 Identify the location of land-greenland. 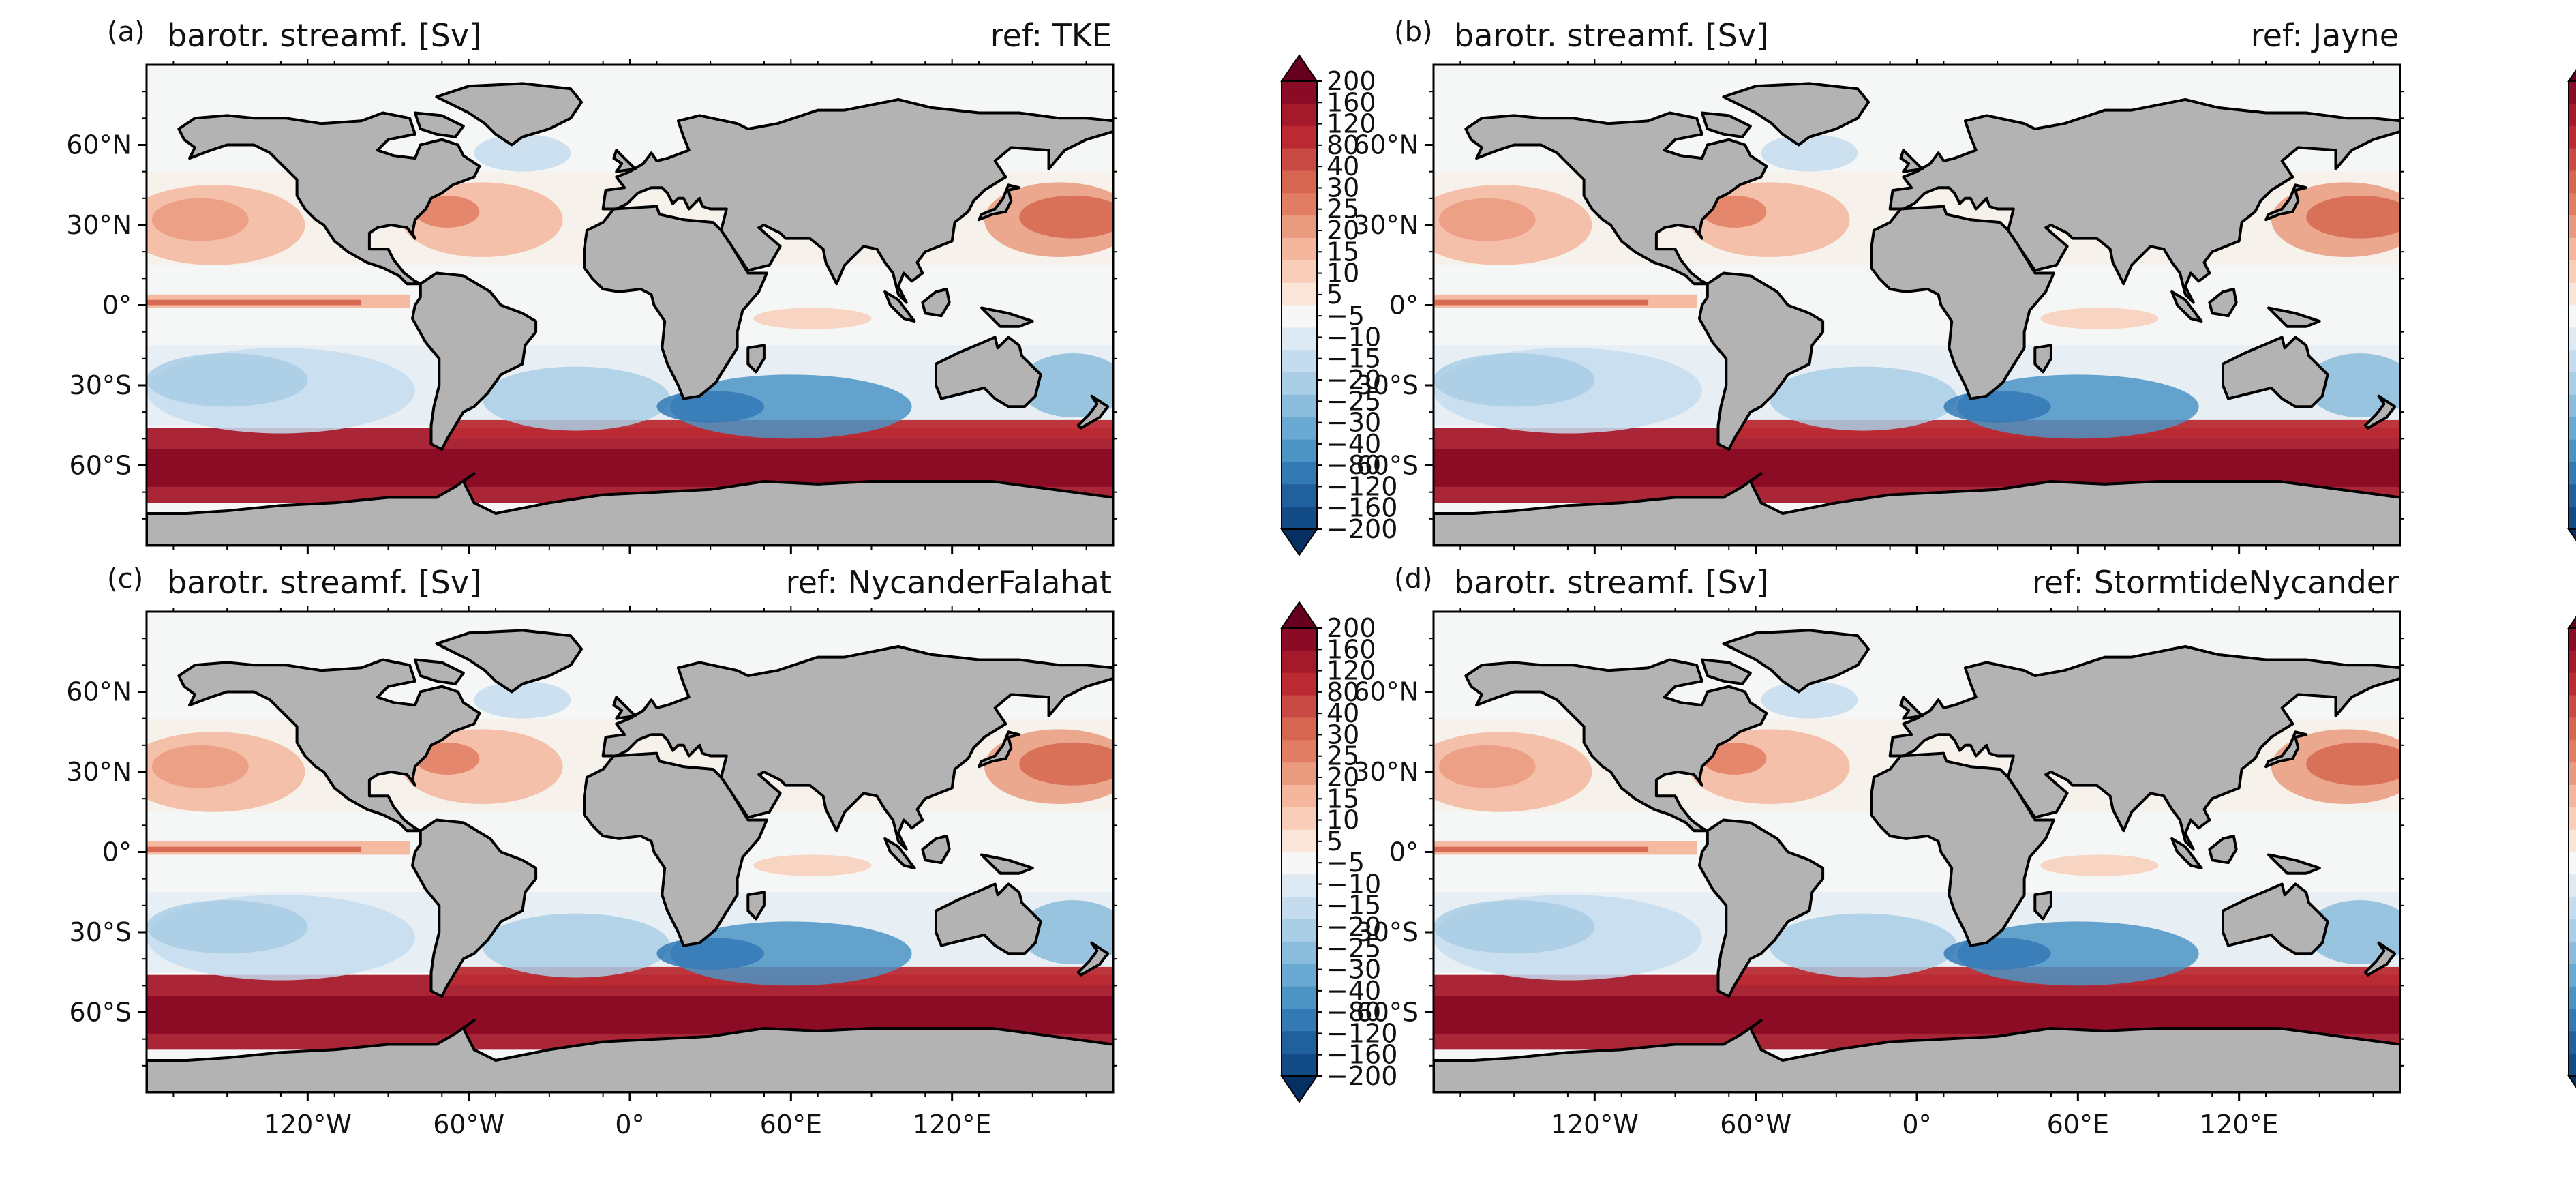
(509, 661).